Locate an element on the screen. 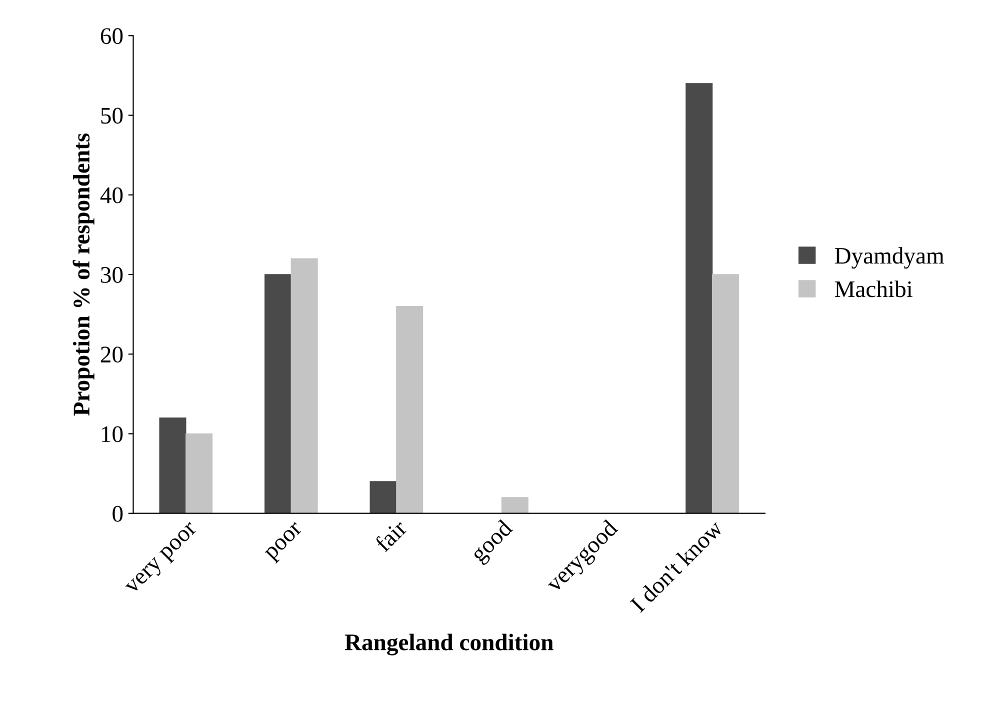 The image size is (987, 713). x-tick-label: fair is located at coordinates (391, 535).